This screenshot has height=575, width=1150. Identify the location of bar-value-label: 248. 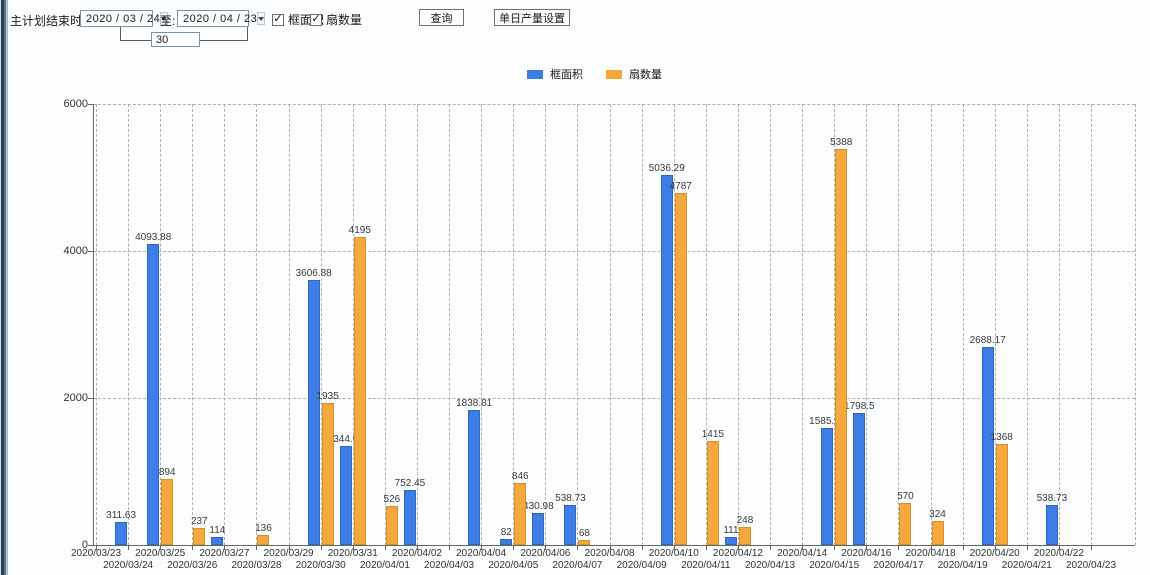
(745, 520).